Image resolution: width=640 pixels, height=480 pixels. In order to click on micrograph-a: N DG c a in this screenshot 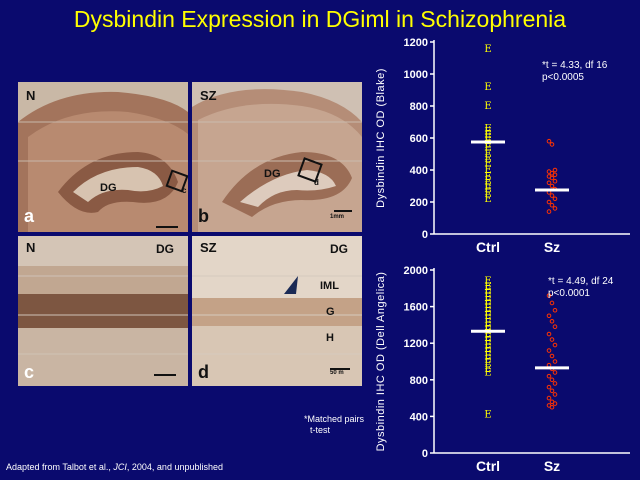, I will do `click(103, 157)`.